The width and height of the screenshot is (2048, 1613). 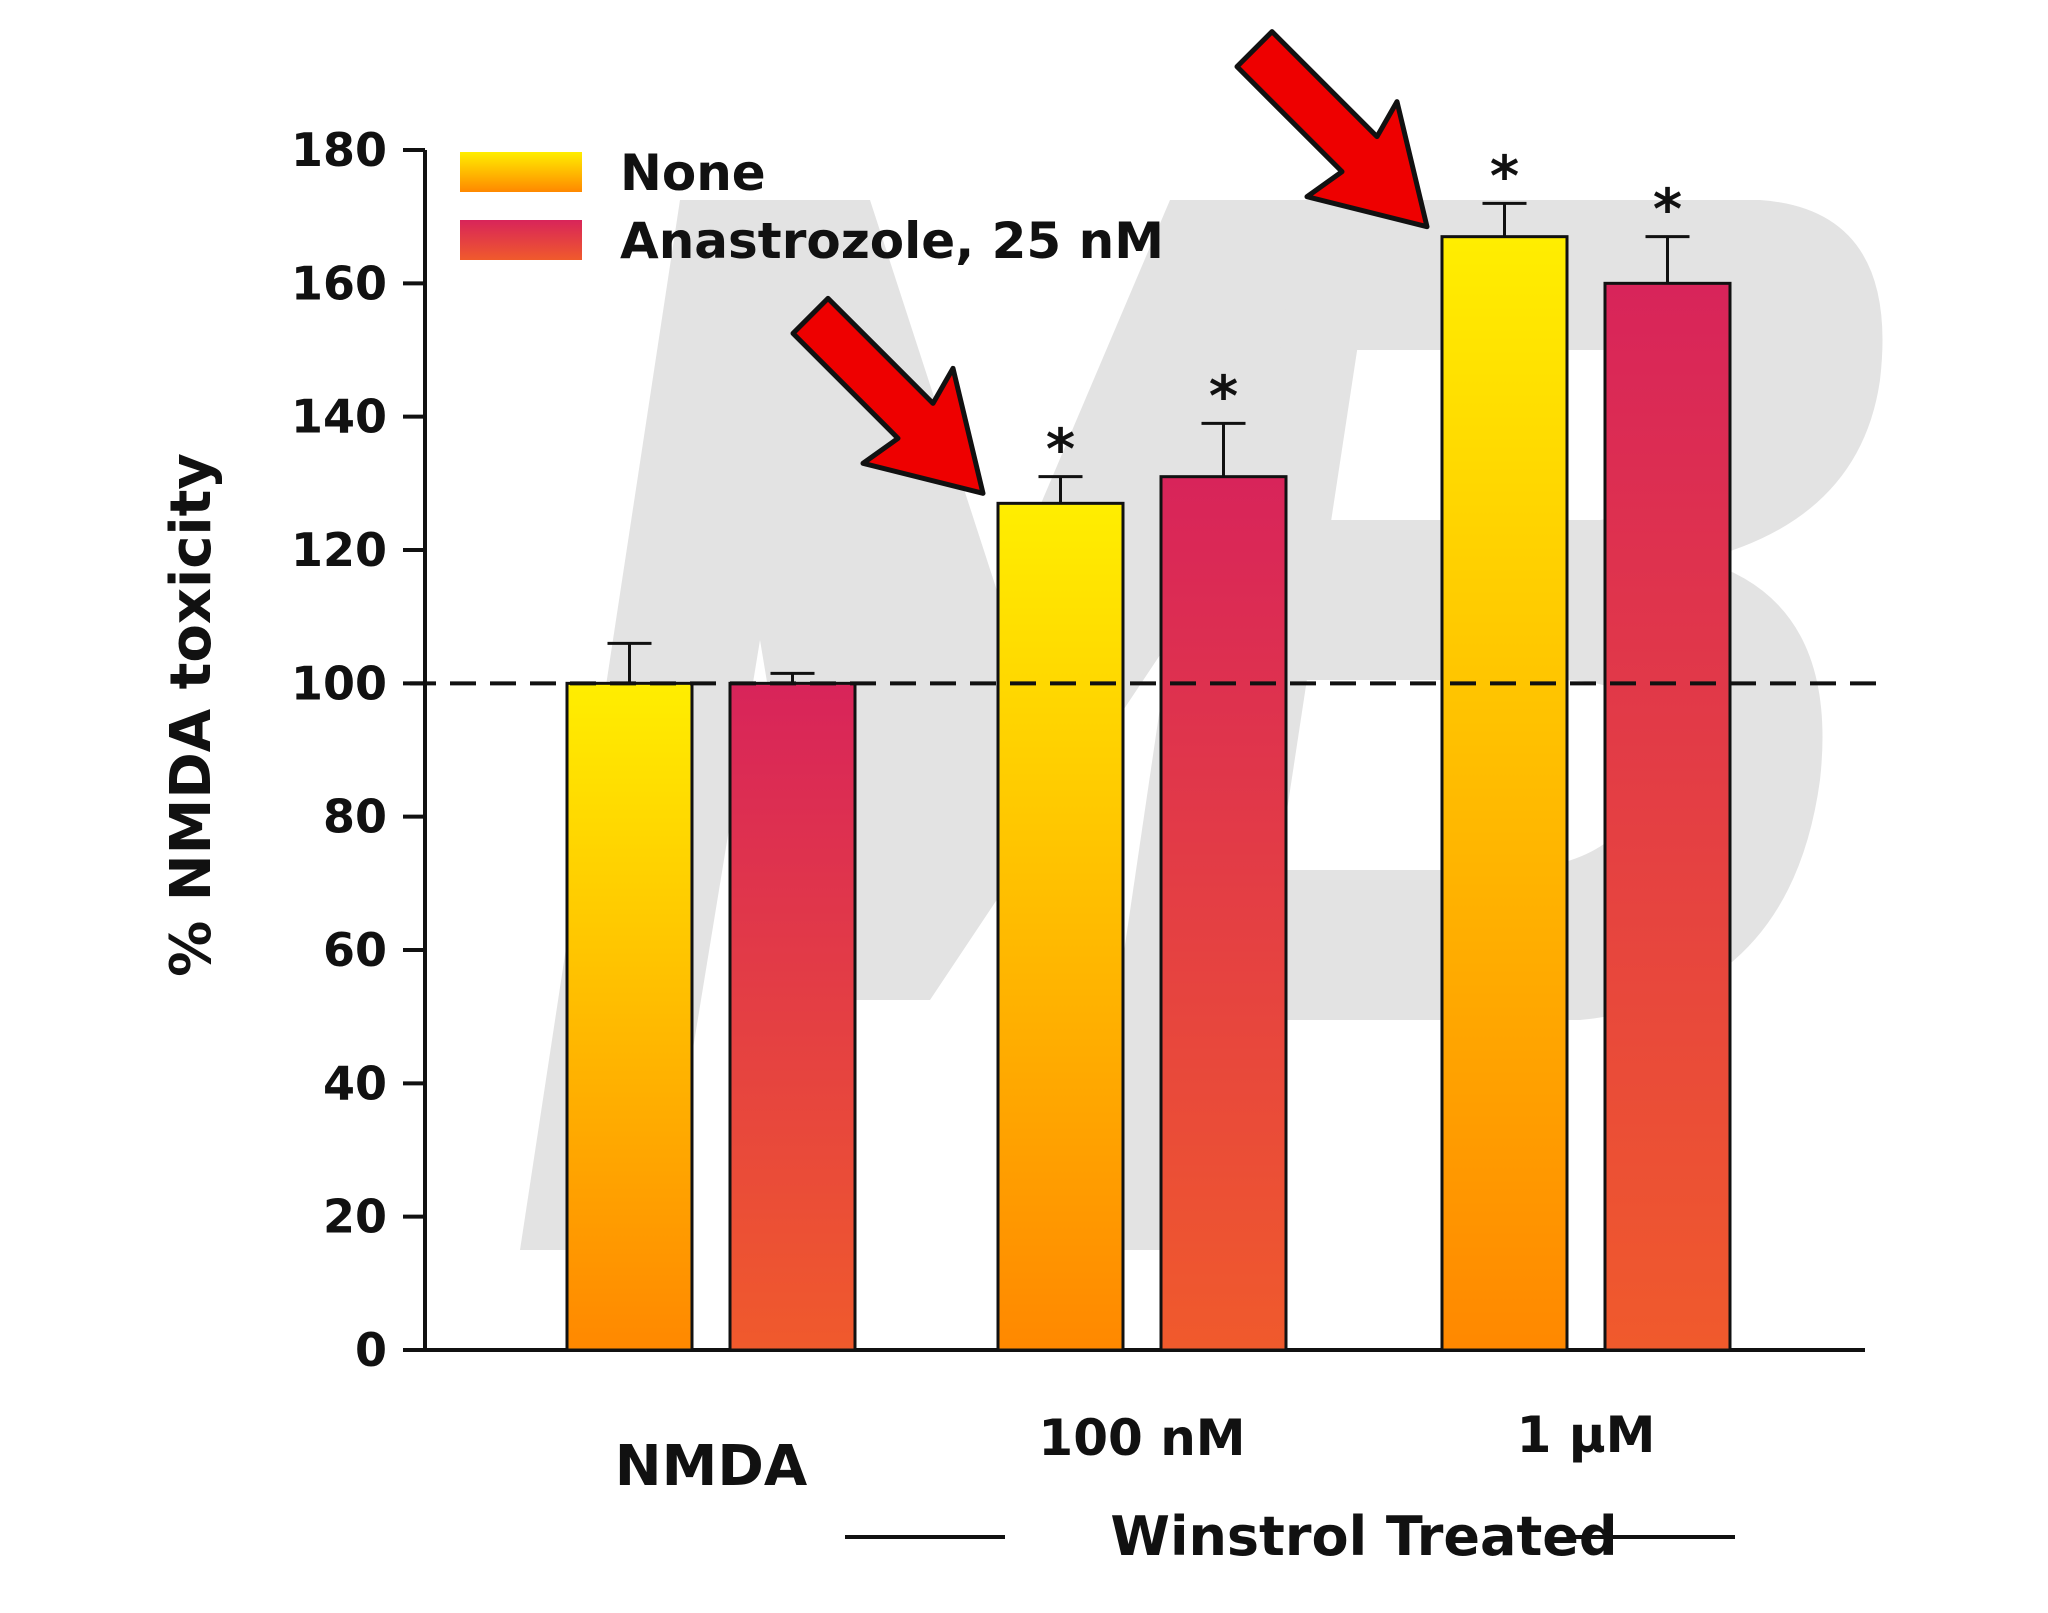 What do you see at coordinates (191, 715) in the screenshot?
I see `y-axis-title: % NMDA toxicity` at bounding box center [191, 715].